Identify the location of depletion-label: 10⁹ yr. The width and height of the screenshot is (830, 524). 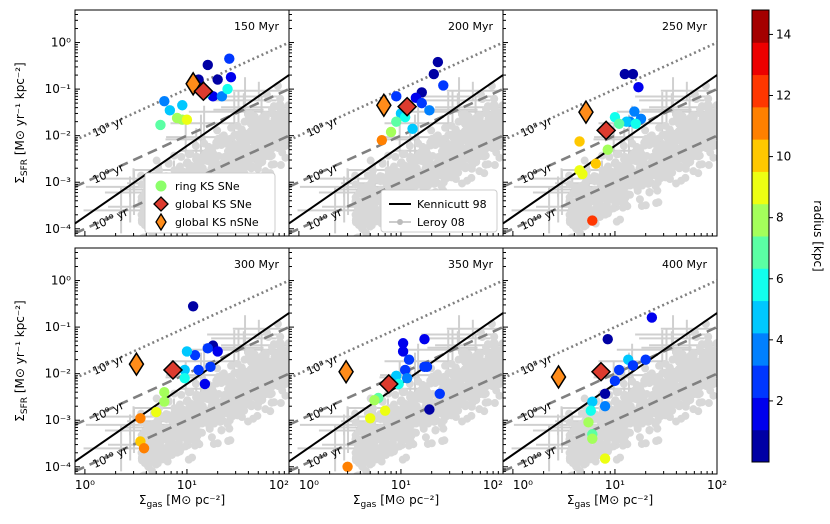
(109, 174).